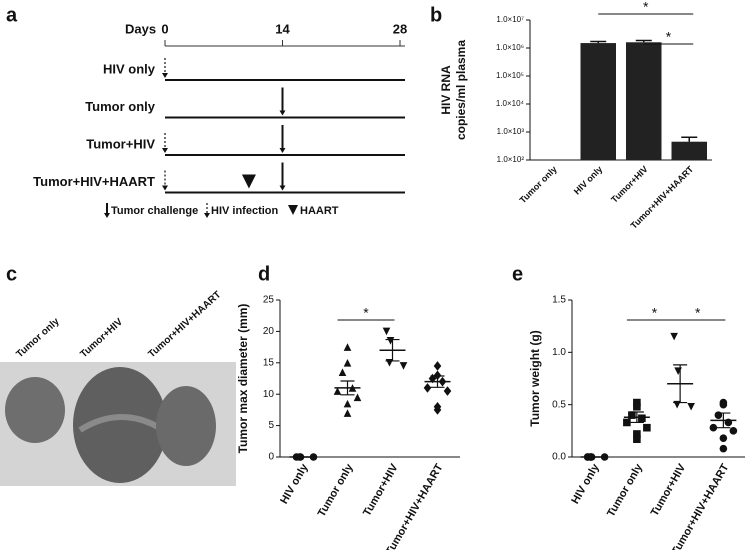  What do you see at coordinates (120, 143) in the screenshot?
I see `row-label: Tumor+HIV` at bounding box center [120, 143].